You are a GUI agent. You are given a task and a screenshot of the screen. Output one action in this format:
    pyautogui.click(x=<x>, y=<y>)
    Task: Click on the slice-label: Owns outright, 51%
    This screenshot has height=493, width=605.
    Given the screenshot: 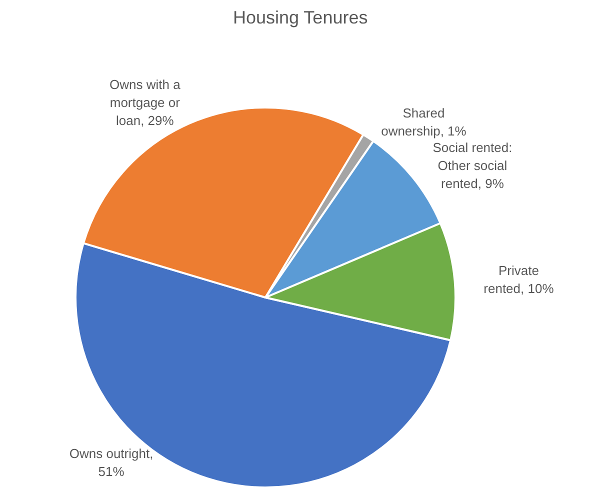 What is the action you would take?
    pyautogui.click(x=111, y=462)
    